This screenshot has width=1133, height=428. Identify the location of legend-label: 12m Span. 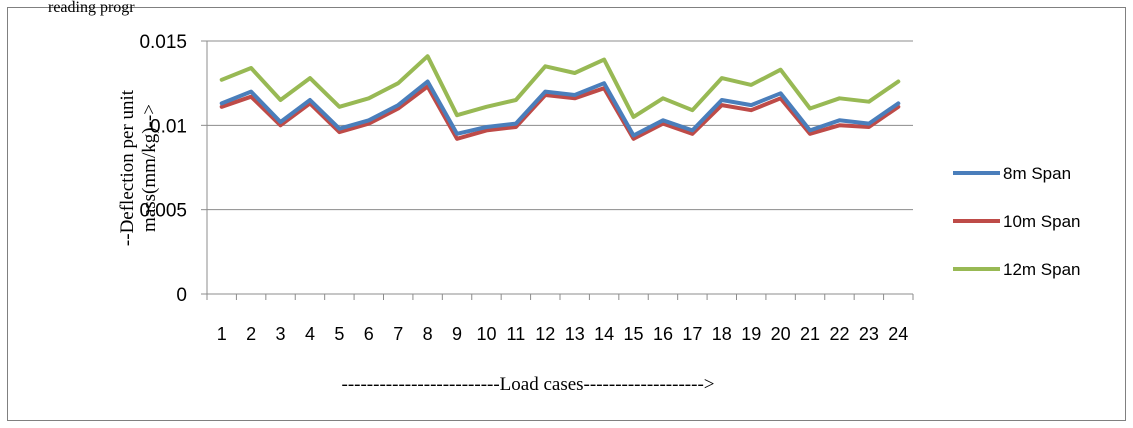
(1042, 269).